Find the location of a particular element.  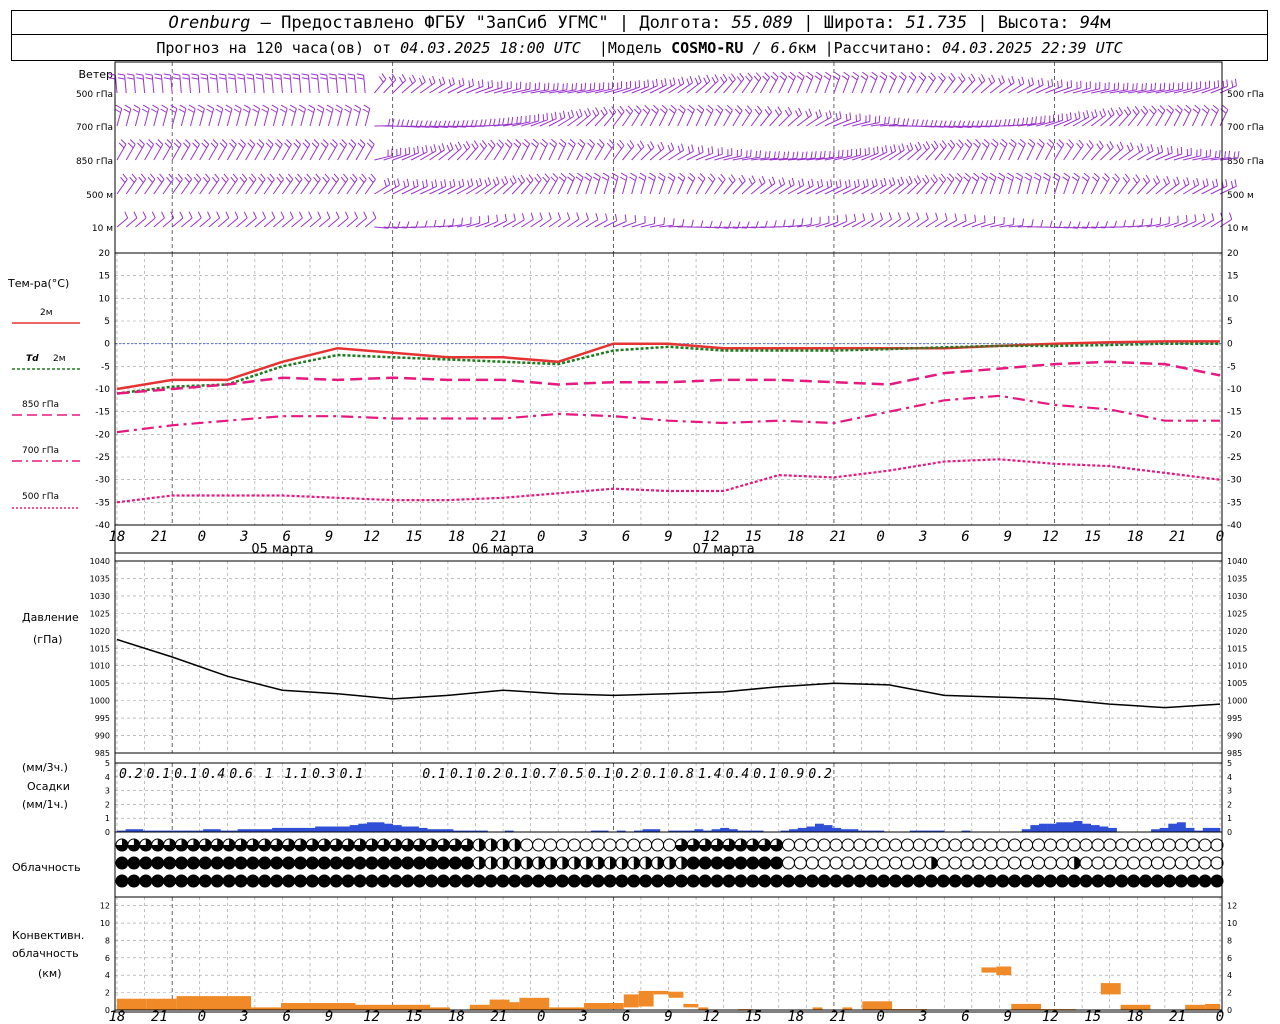

wind-level-label-right: 10 м is located at coordinates (1237, 229).